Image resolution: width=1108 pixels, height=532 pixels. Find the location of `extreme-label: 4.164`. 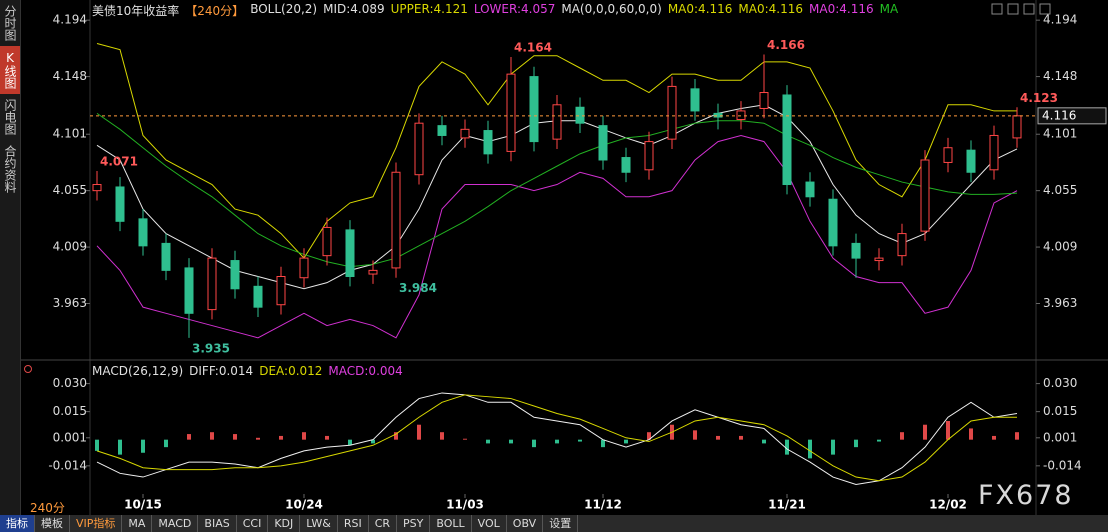

extreme-label: 4.164 is located at coordinates (533, 47).